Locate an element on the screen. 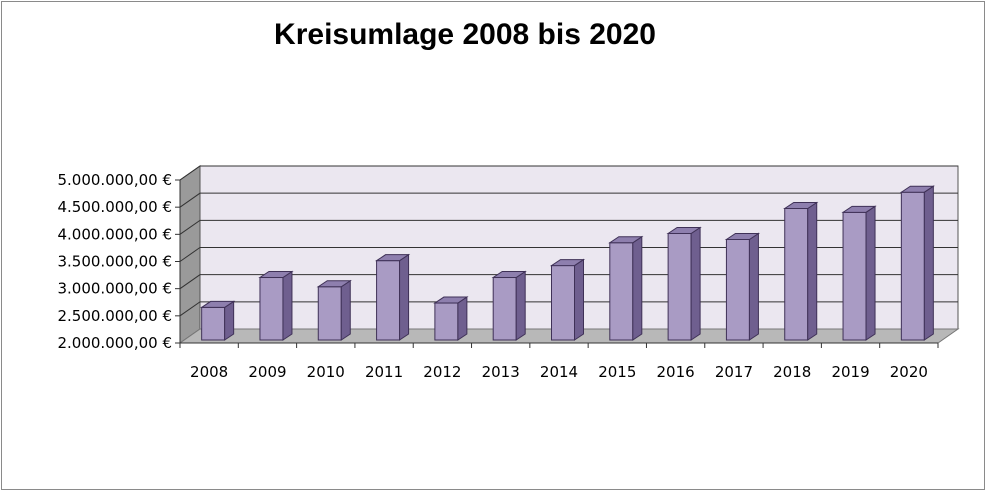 The width and height of the screenshot is (988, 493). x-tick-label: 2018 is located at coordinates (792, 372).